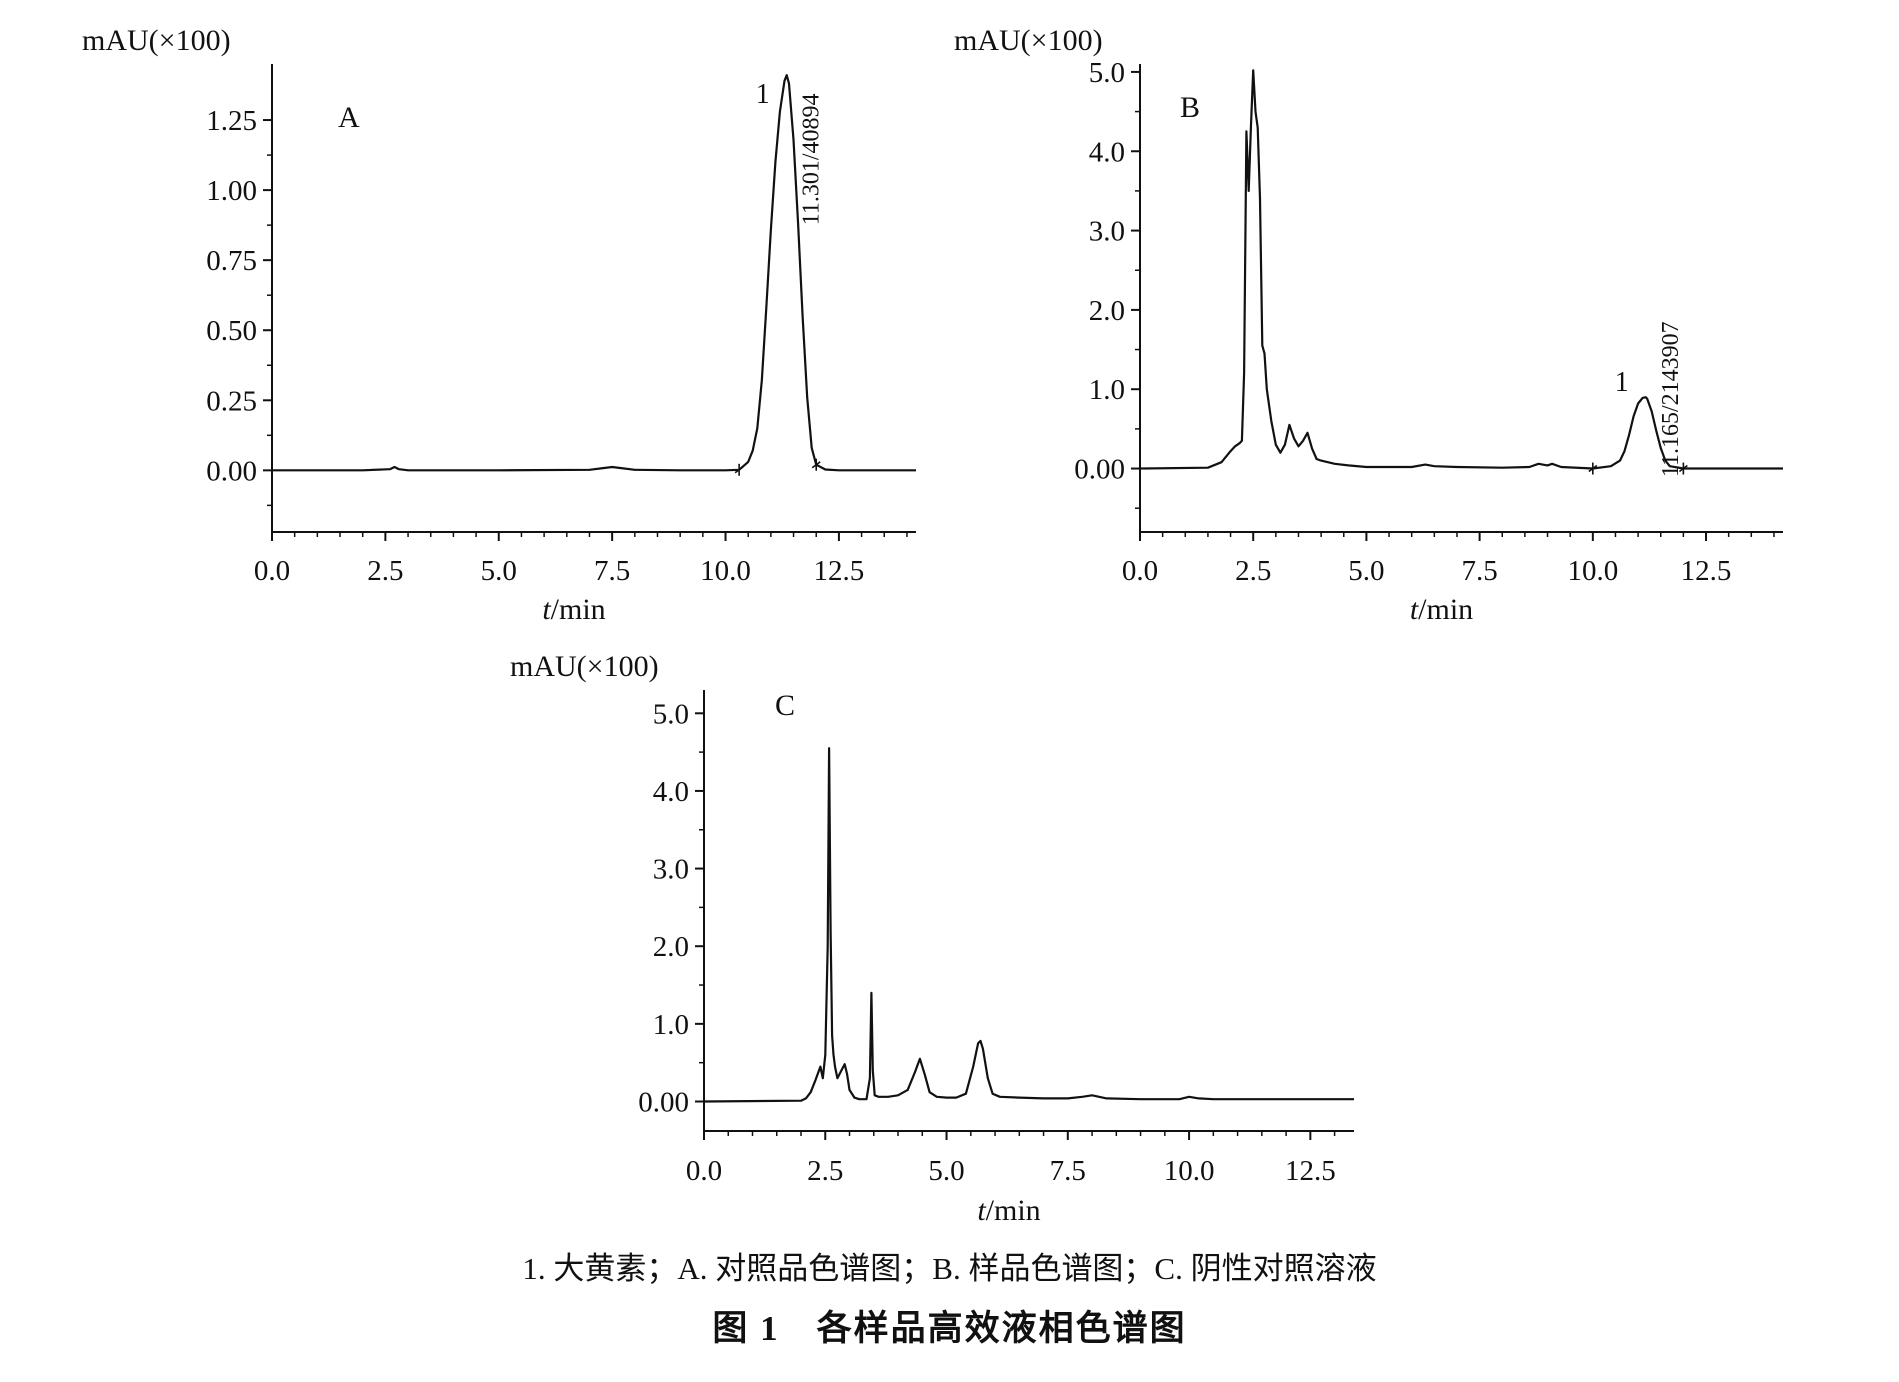 The image size is (1899, 1382). I want to click on y-tick-label: 1.25, so click(231, 121).